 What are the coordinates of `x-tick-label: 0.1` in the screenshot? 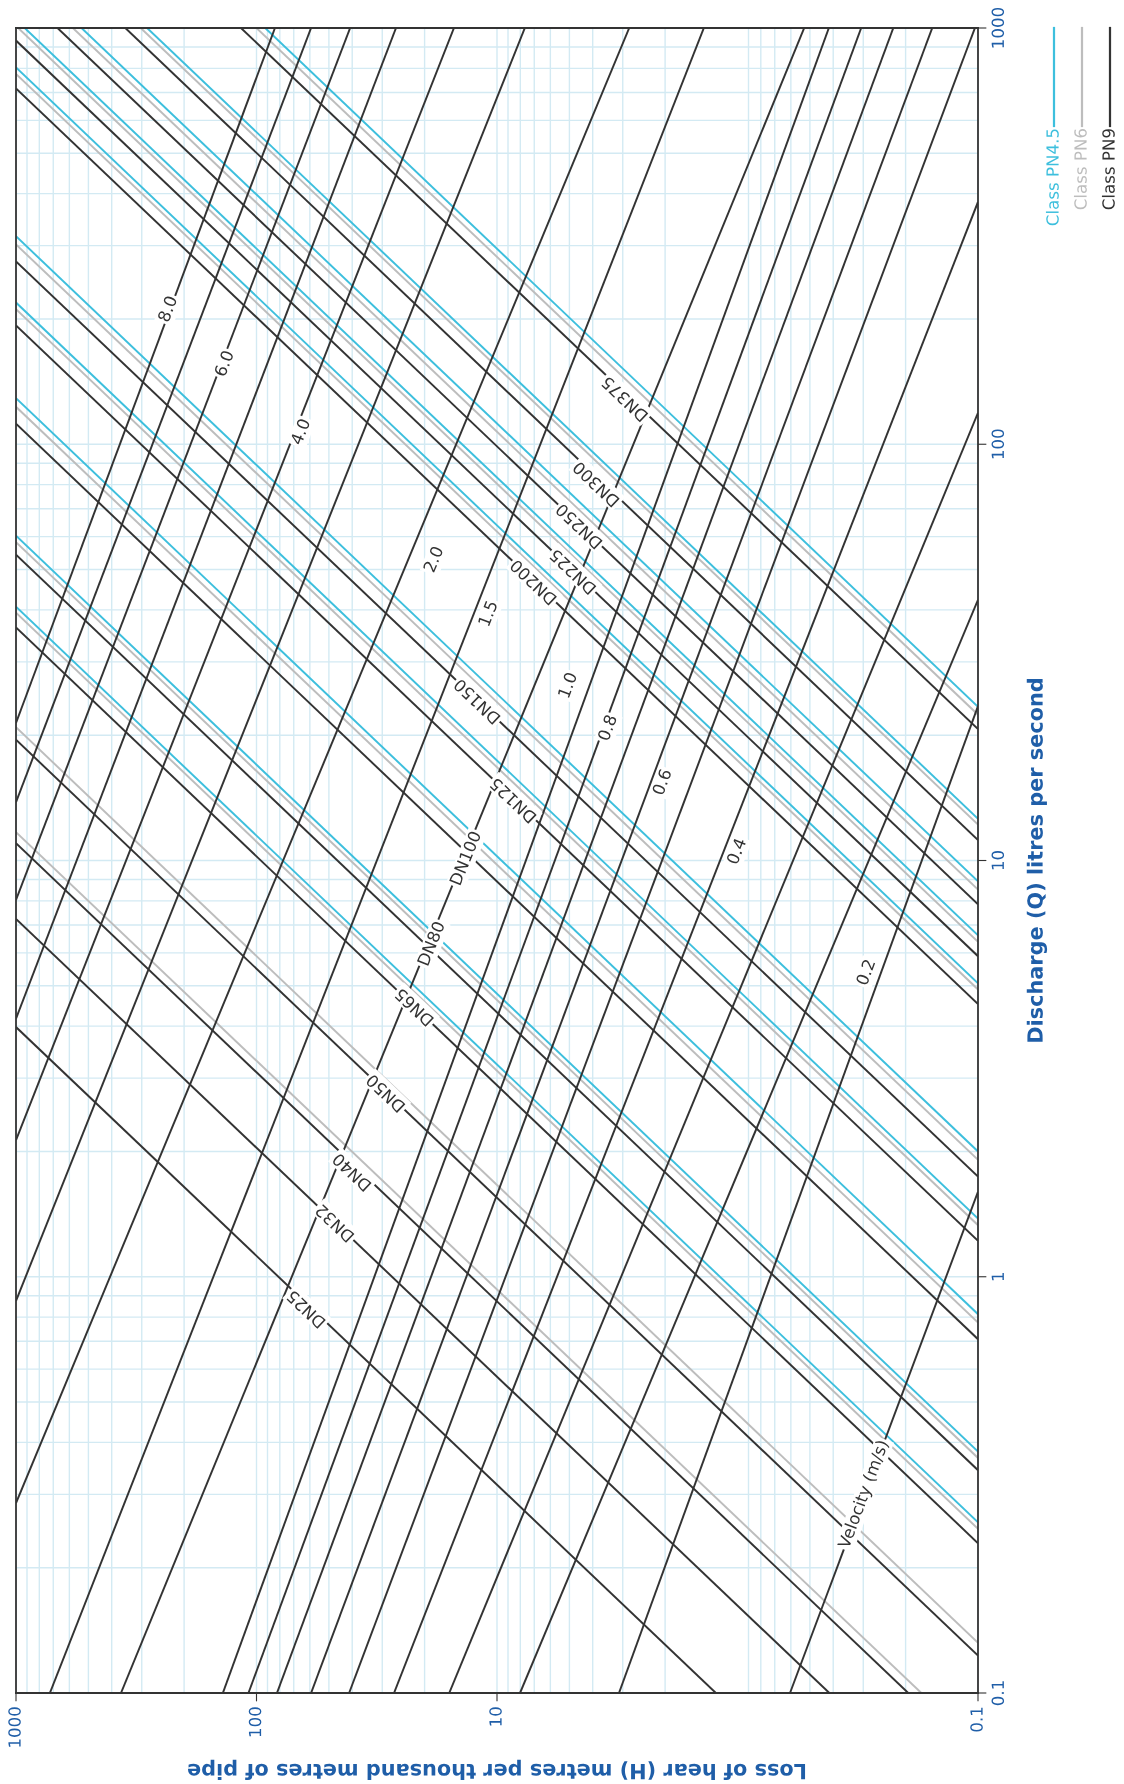 It's located at (976, 1719).